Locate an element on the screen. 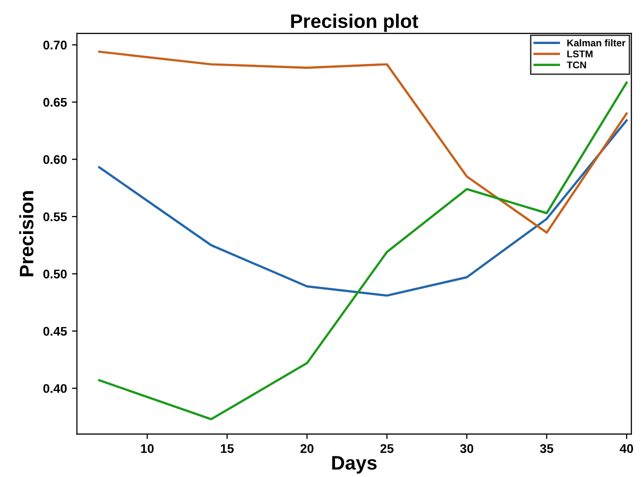  y-tick-label: 0.50 is located at coordinates (55, 274).